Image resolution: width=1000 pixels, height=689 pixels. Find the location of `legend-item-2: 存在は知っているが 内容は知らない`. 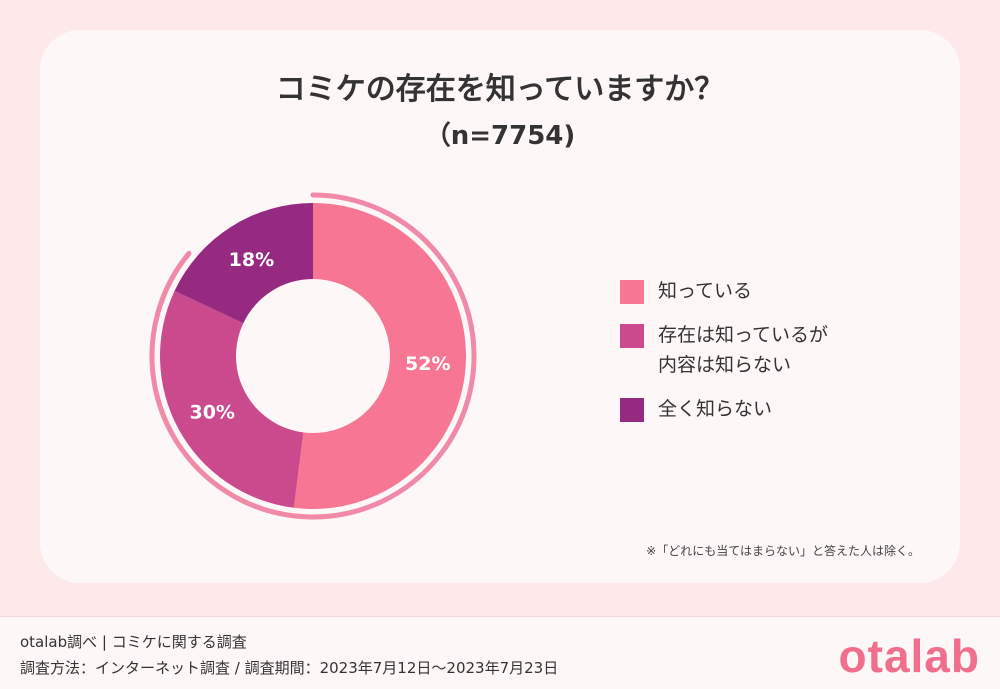

legend-item-2: 存在は知っているが 内容は知らない is located at coordinates (724, 350).